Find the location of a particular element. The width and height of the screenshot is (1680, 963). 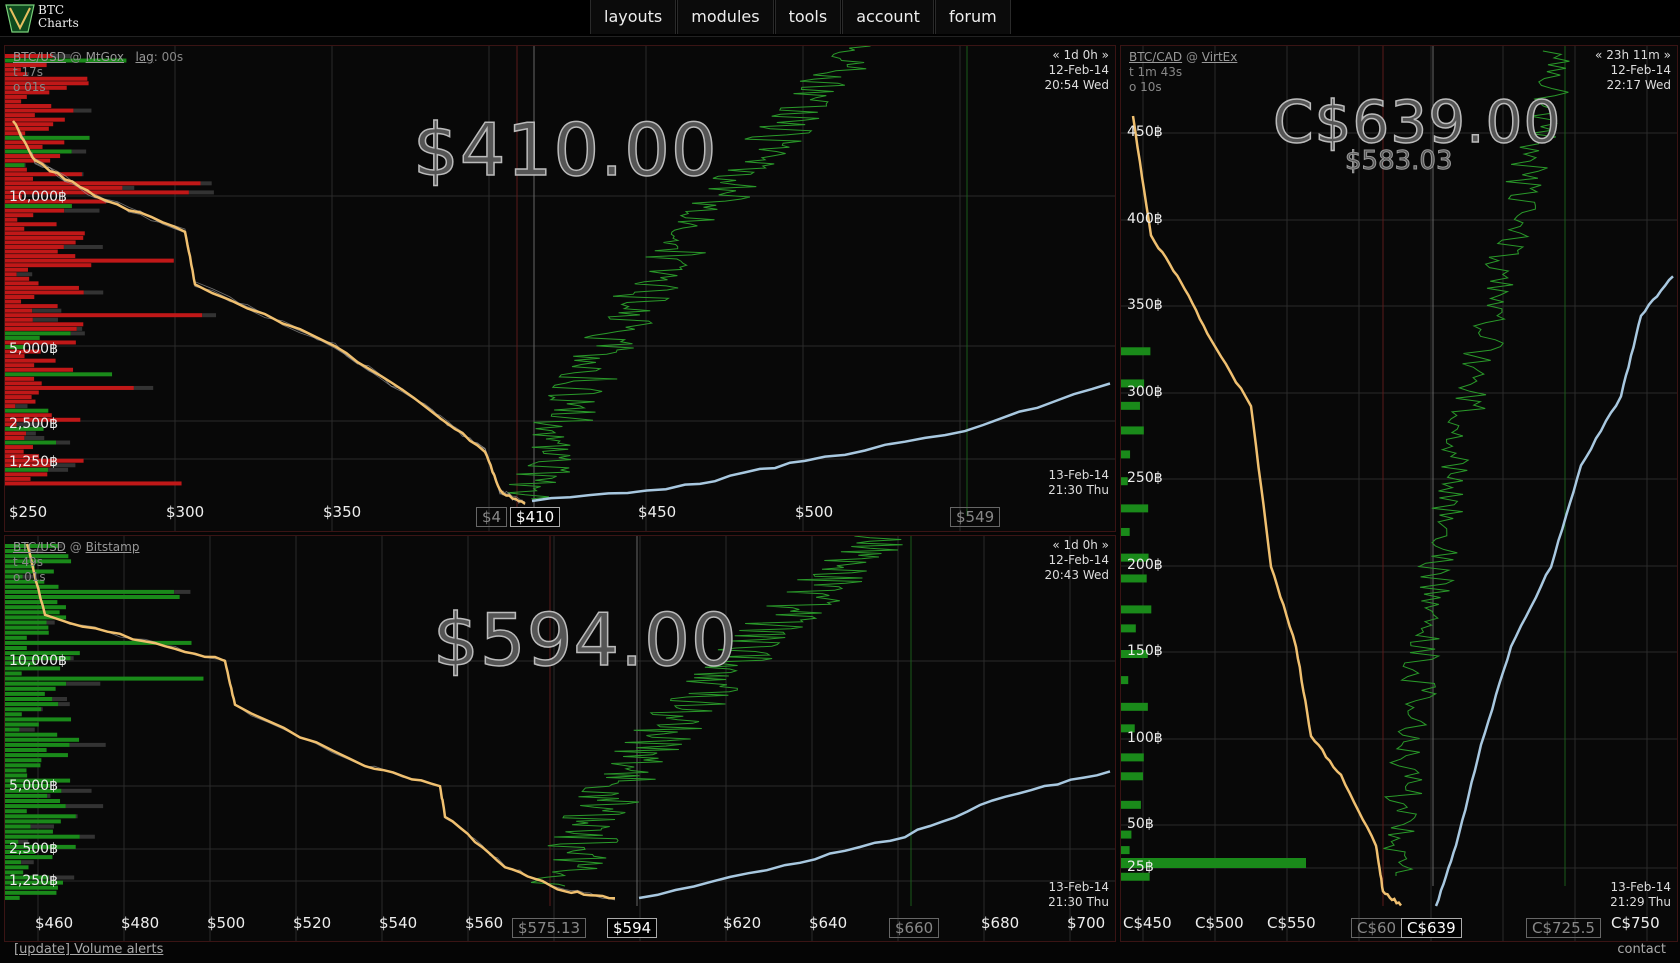

panel-title-virtex: BTC/CAD @ VirtEx t 1m 43s o 10s is located at coordinates (1183, 72).